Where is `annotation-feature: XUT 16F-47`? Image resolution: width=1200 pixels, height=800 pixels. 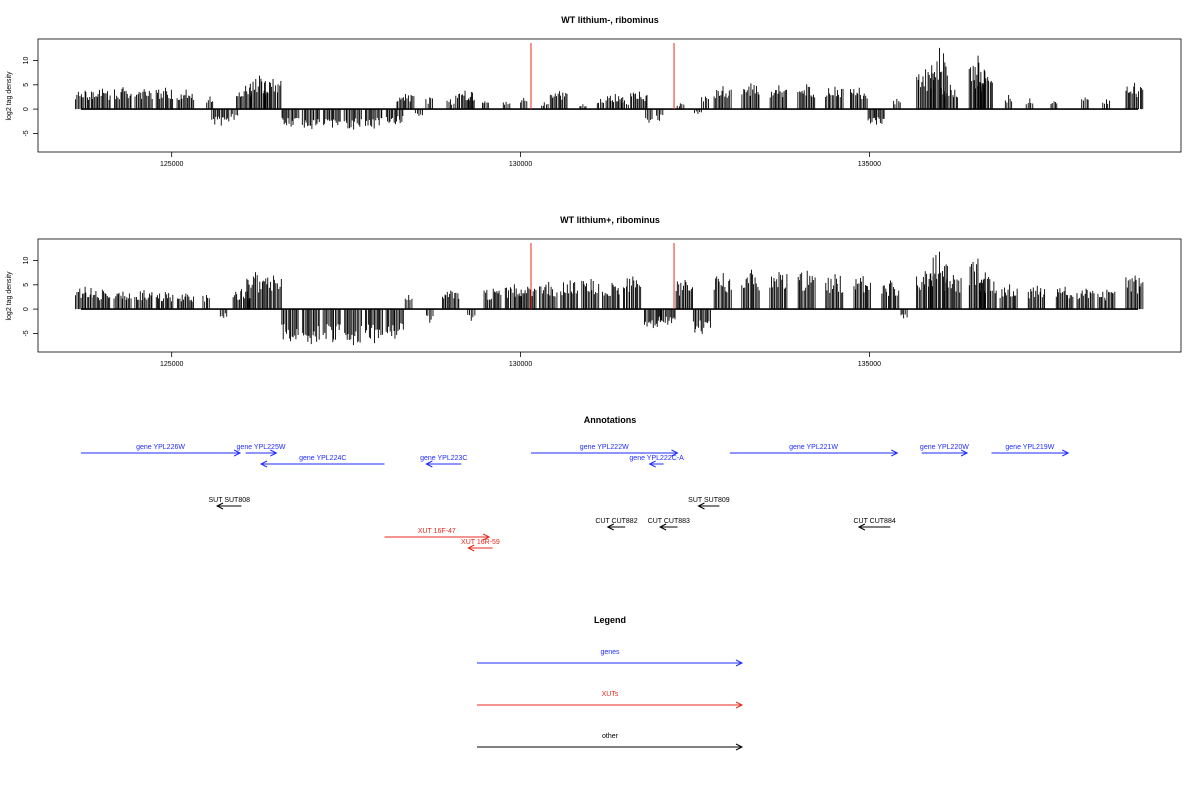
annotation-feature: XUT 16F-47 is located at coordinates (437, 534).